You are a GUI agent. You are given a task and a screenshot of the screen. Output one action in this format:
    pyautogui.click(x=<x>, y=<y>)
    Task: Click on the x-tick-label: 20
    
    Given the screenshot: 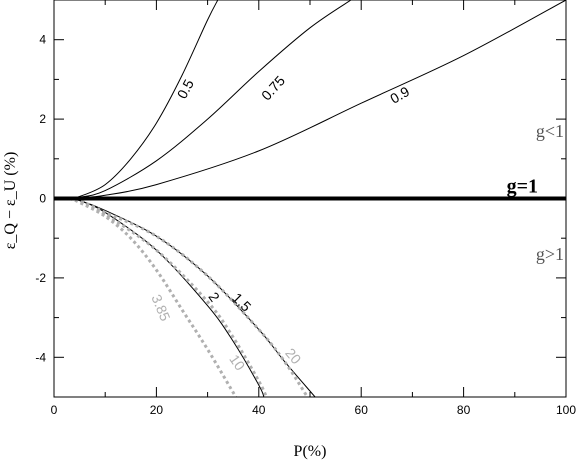 What is the action you would take?
    pyautogui.click(x=157, y=410)
    